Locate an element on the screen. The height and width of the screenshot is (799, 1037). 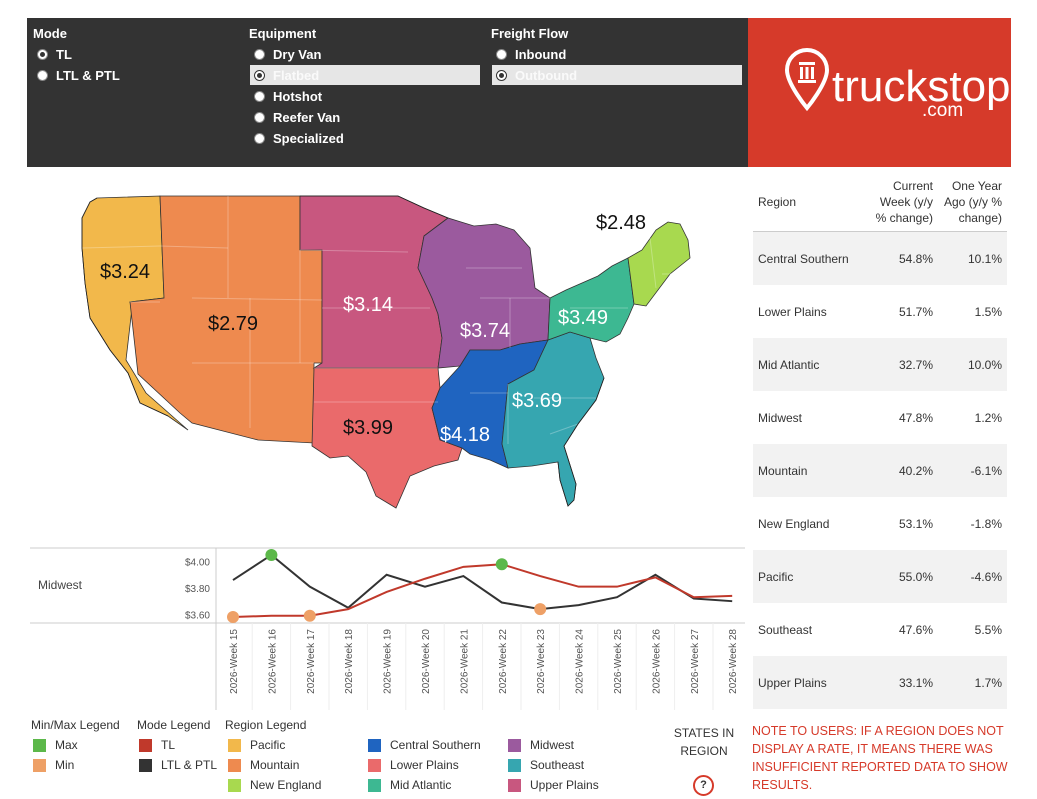
legend-item-pacific: Pacific is located at coordinates (256, 745).